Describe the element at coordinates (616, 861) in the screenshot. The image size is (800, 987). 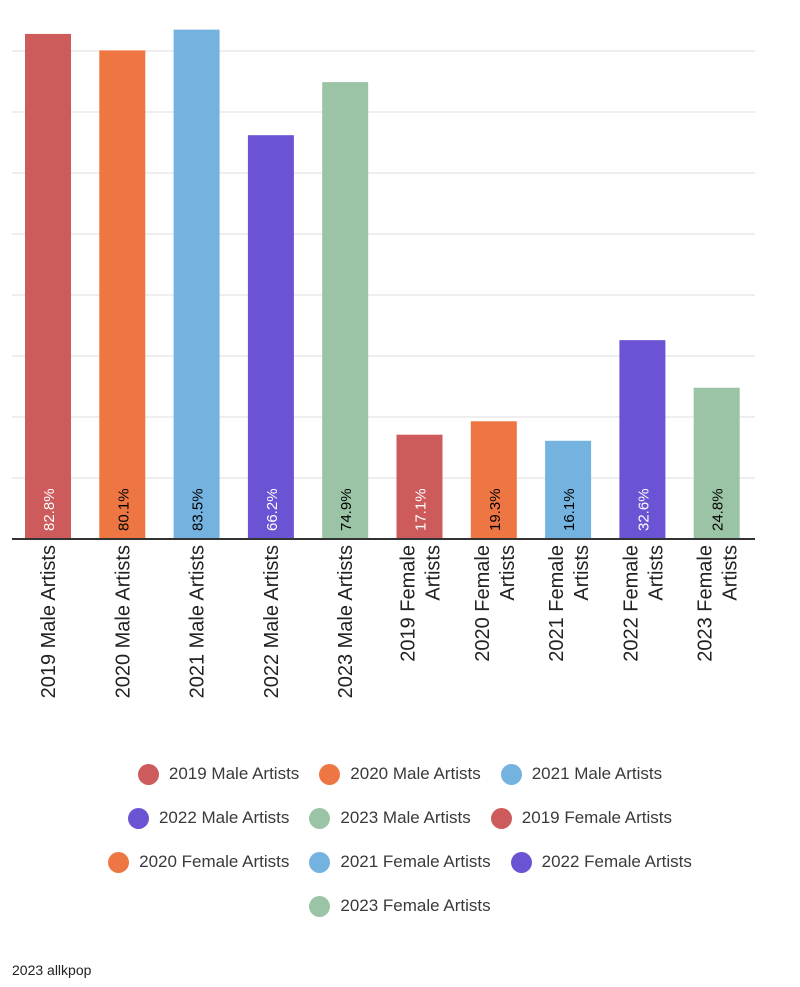
I see `legend-label: 2022 Female Artists` at that location.